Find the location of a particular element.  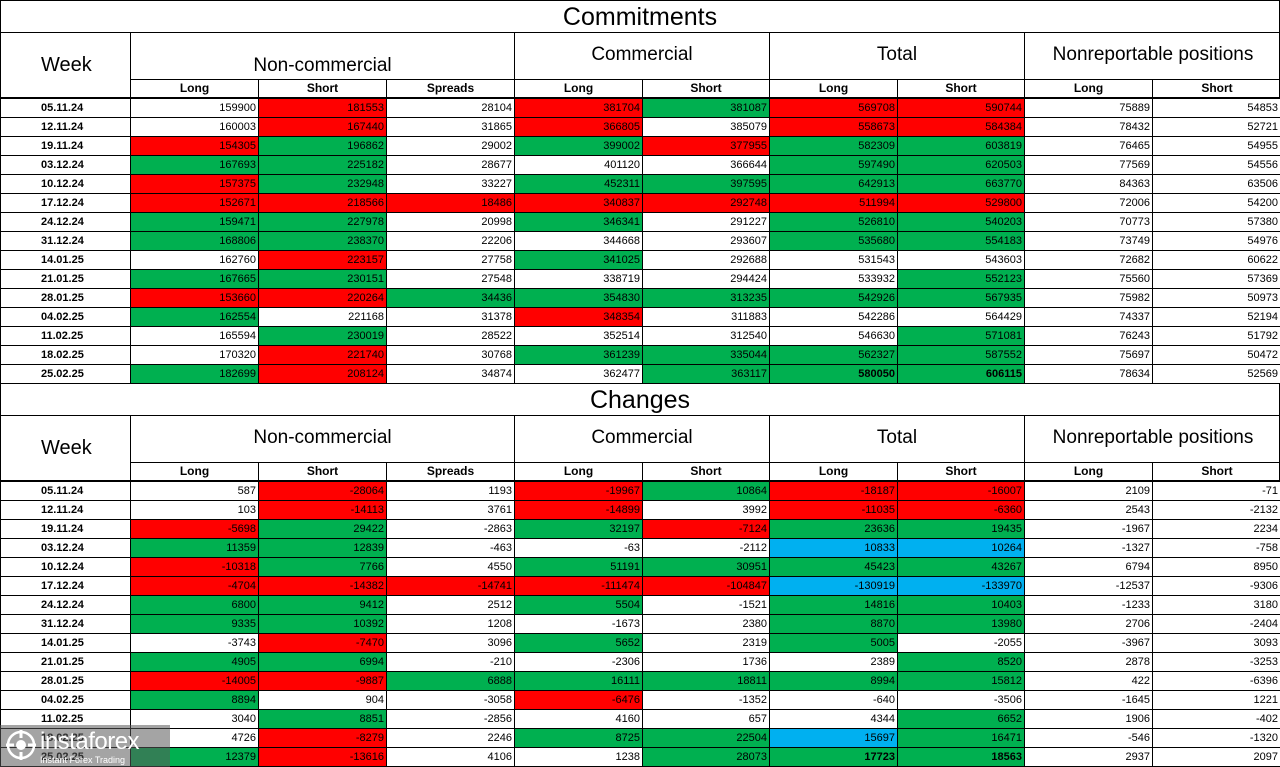

value-cell: 352514 is located at coordinates (578, 336).